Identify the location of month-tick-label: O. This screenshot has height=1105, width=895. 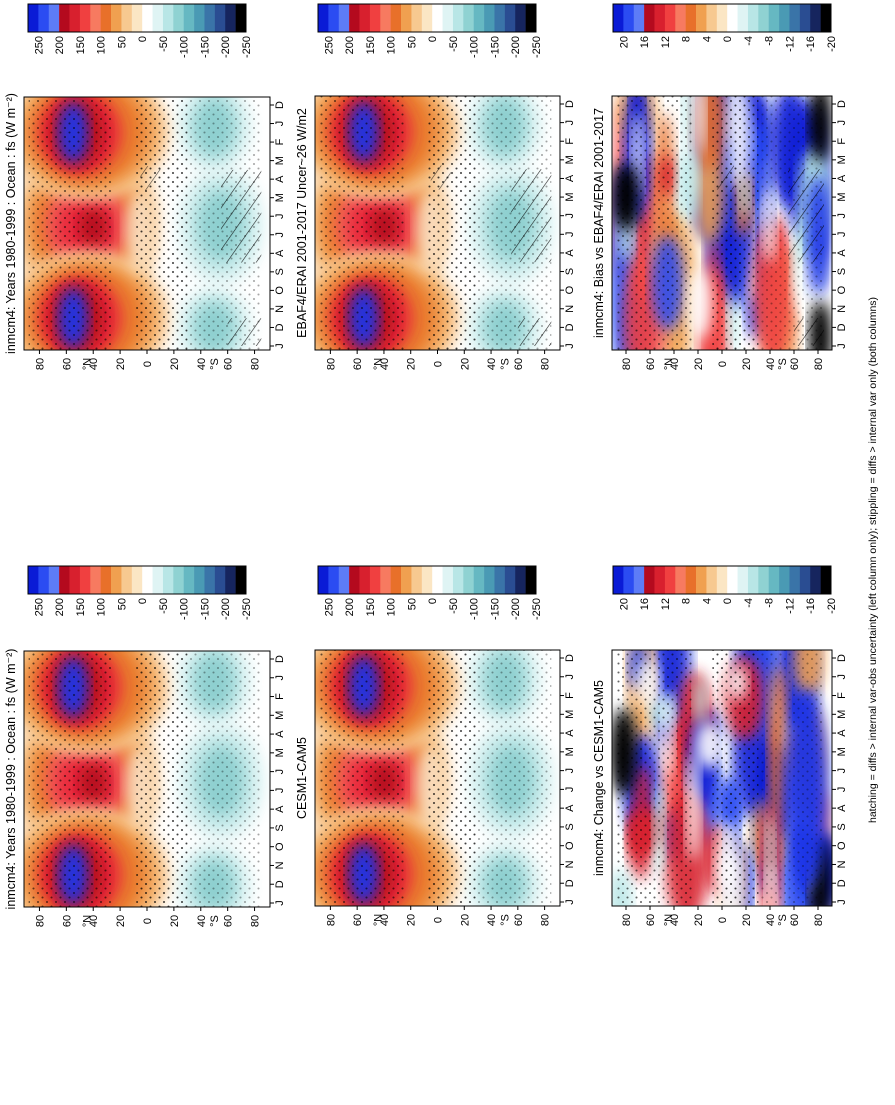
(570, 289).